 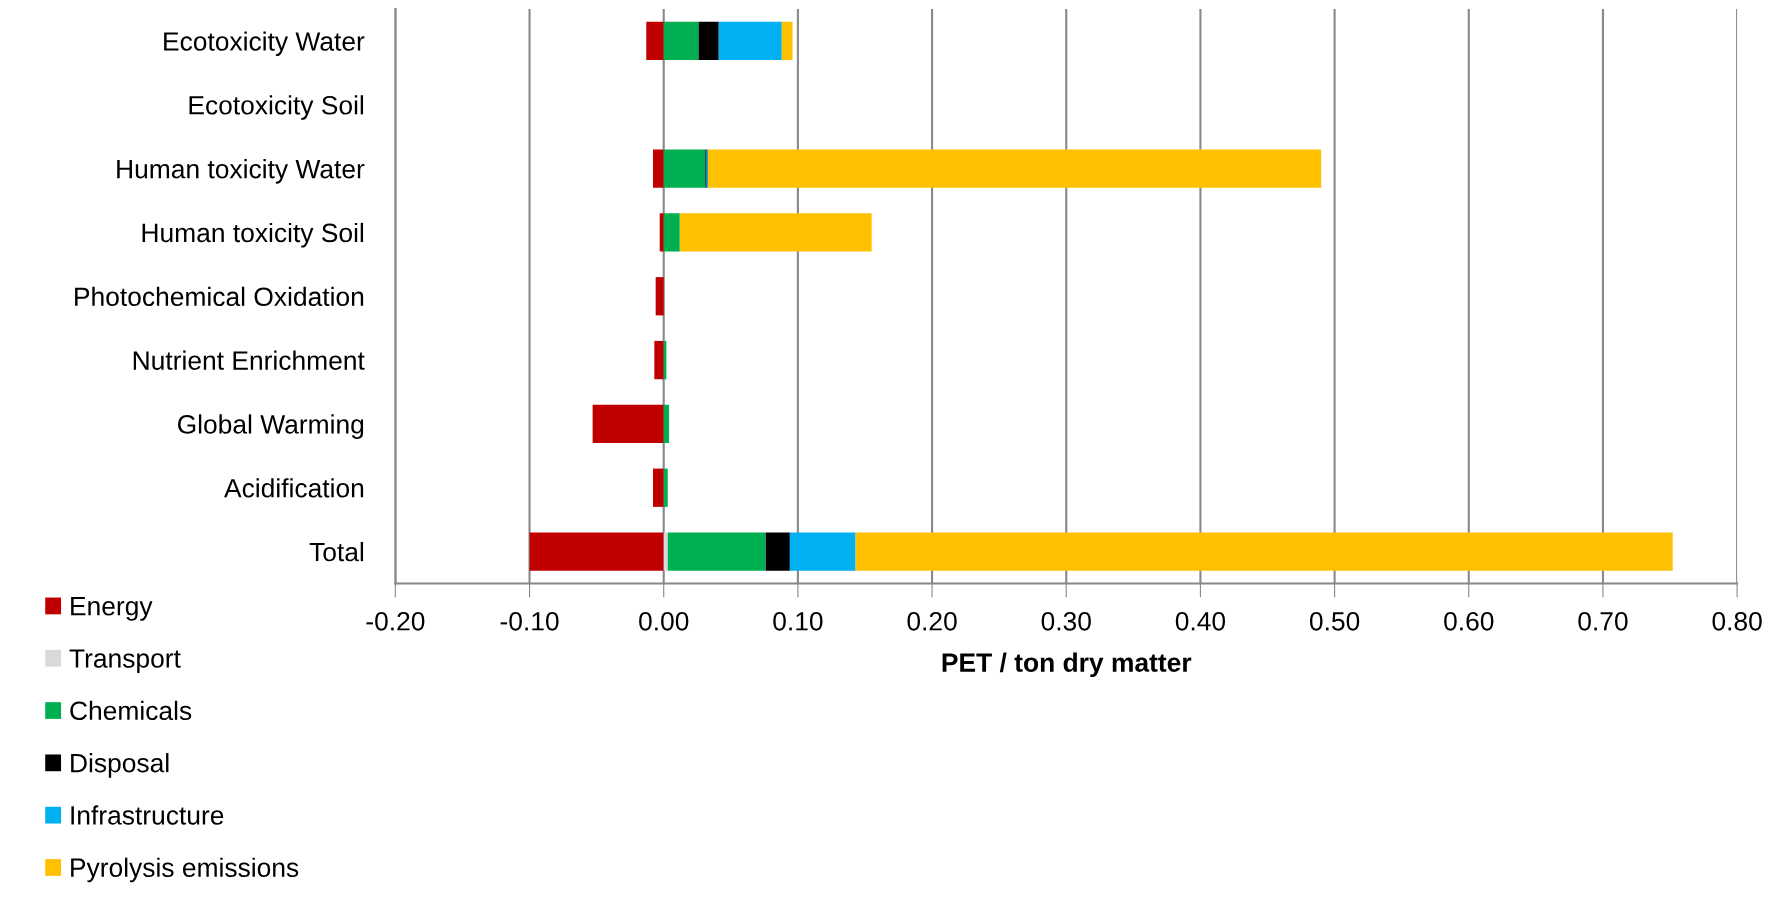 I want to click on legend-label: Chemicals, so click(x=131, y=710).